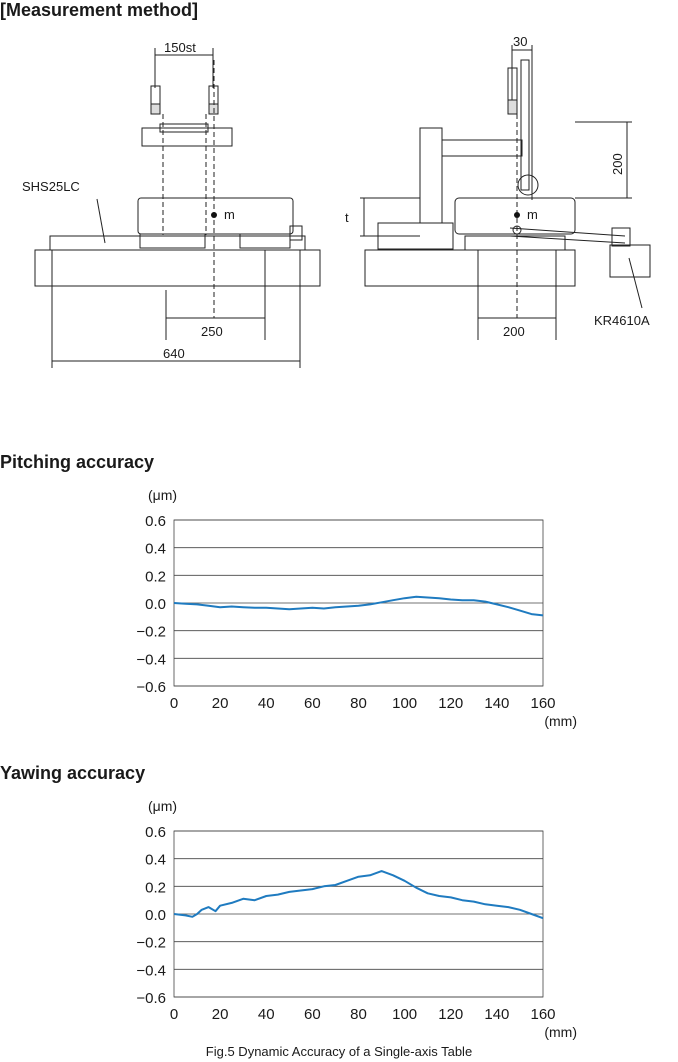  Describe the element at coordinates (470, 268) in the screenshot. I see `base-plate-side` at that location.